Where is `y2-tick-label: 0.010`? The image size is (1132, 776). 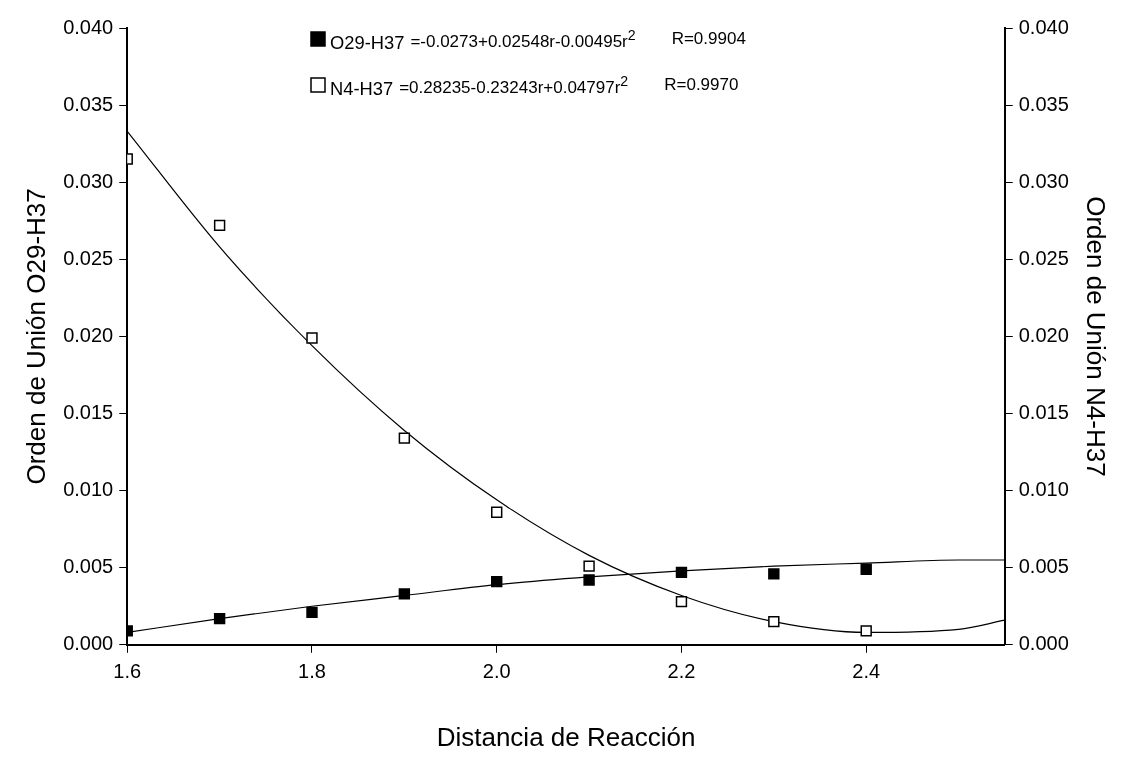
y2-tick-label: 0.010 is located at coordinates (1043, 489).